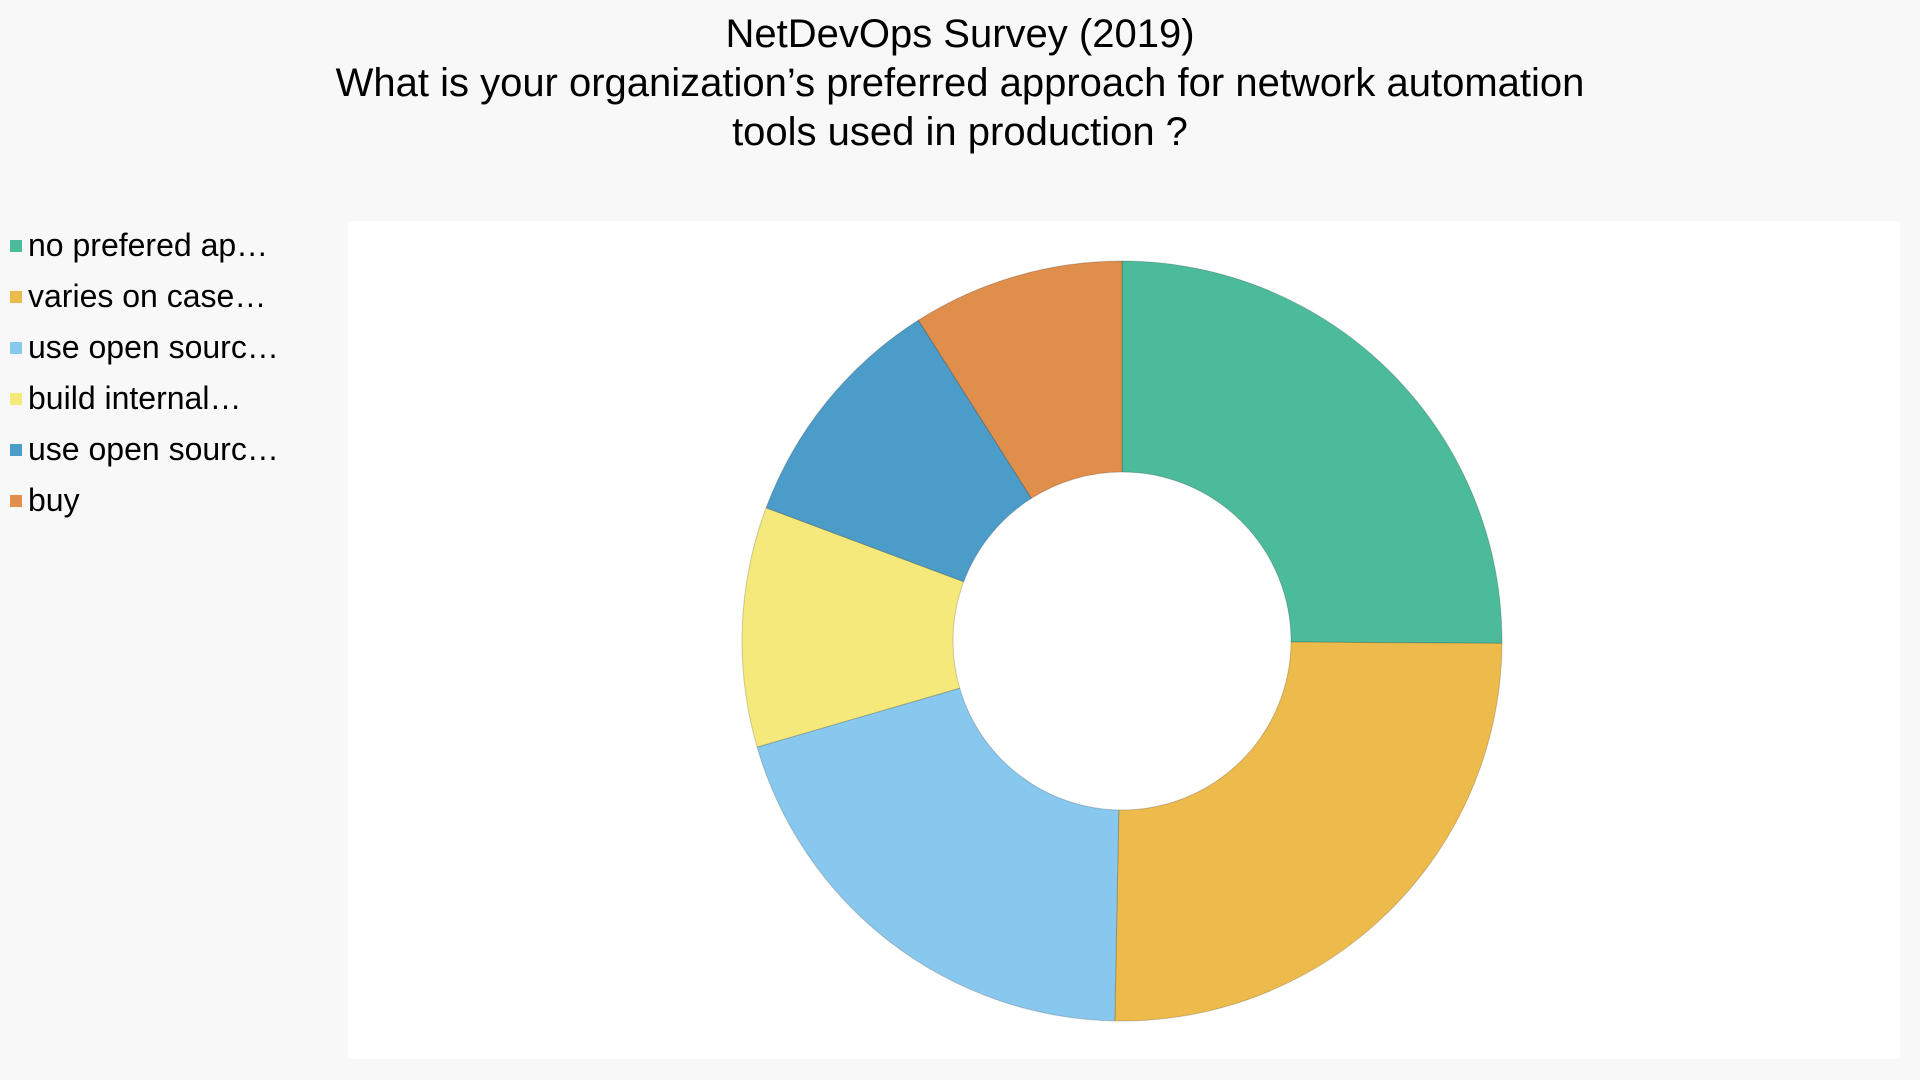 The width and height of the screenshot is (1920, 1080). Describe the element at coordinates (144, 500) in the screenshot. I see `legend-item: buy` at that location.